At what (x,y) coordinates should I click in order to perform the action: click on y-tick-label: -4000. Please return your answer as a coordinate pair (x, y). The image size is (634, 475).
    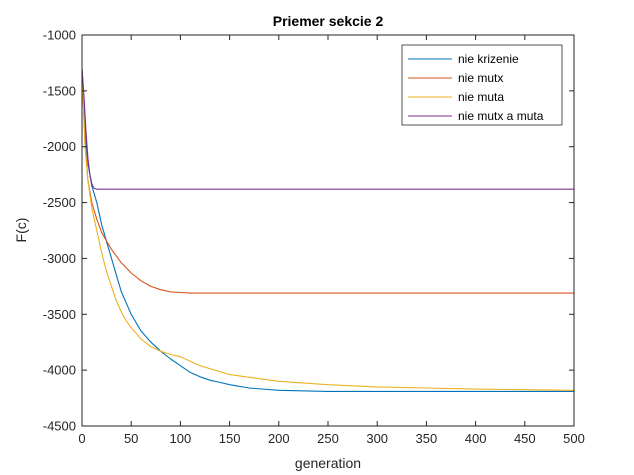
    Looking at the image, I should click on (59, 370).